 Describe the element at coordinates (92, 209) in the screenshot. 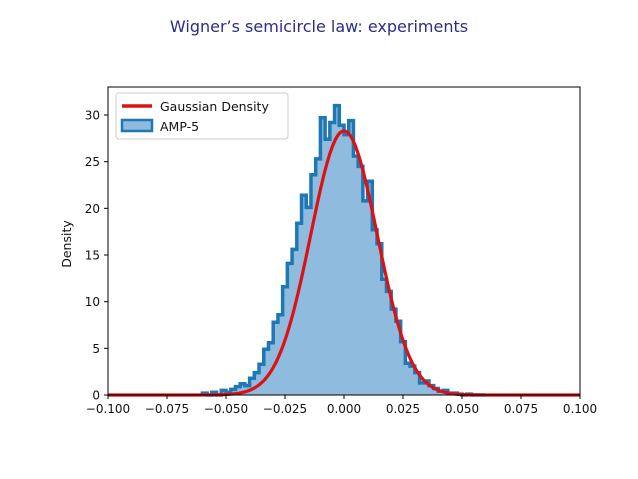

I see `y-tick-label: 20` at that location.